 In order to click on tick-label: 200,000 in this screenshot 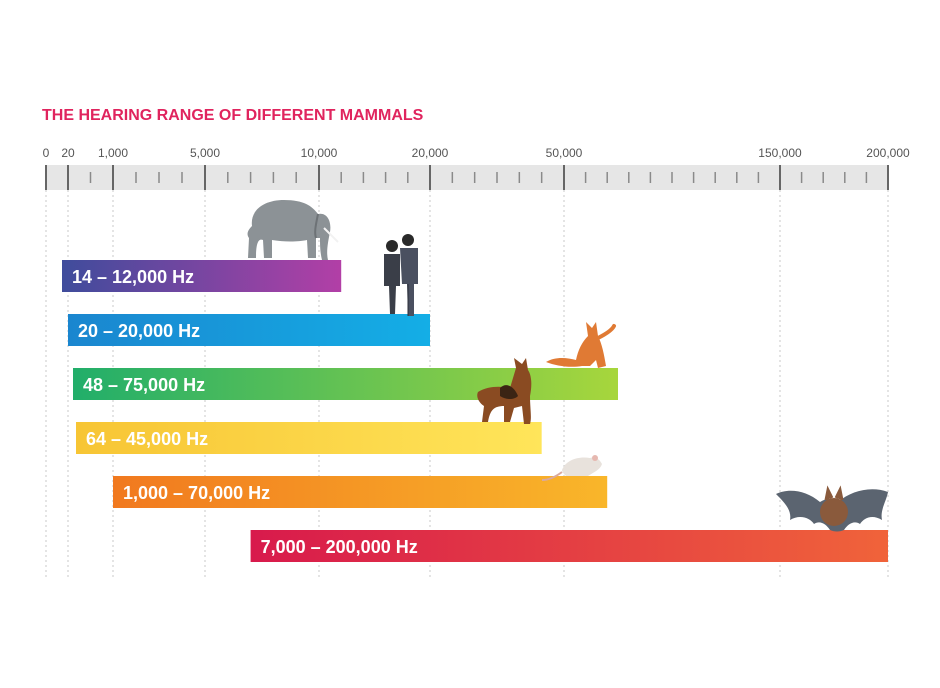, I will do `click(888, 153)`.